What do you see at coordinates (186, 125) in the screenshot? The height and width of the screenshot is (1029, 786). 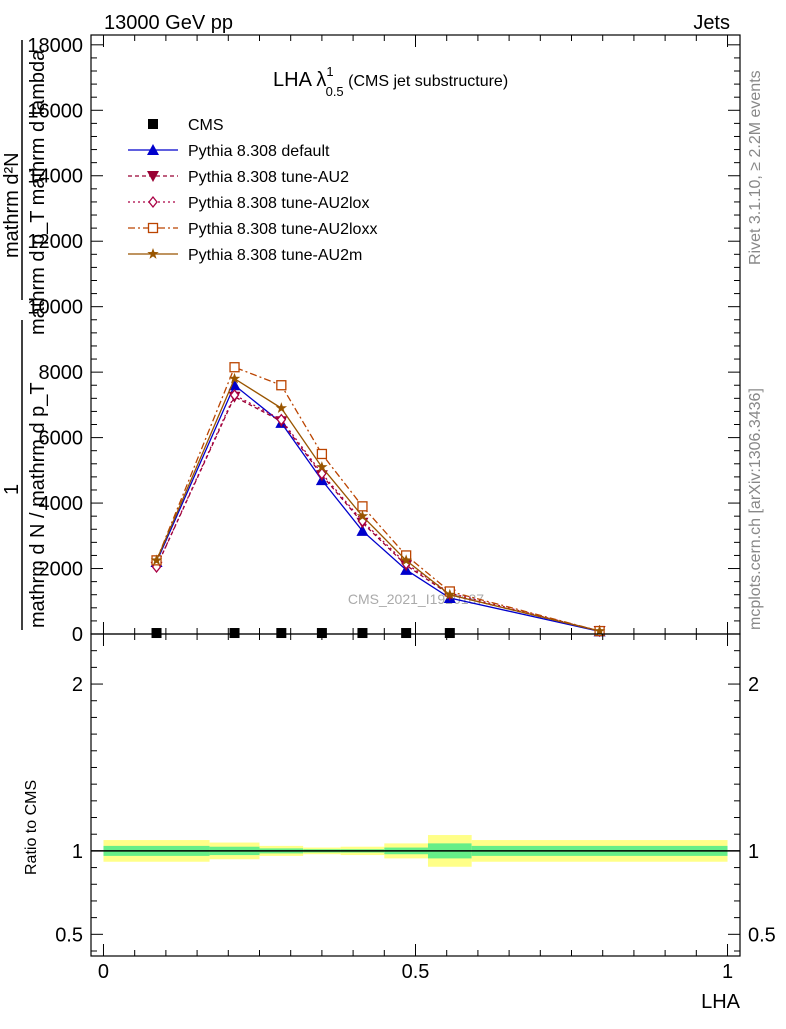 I see `legend-entry: CMS` at bounding box center [186, 125].